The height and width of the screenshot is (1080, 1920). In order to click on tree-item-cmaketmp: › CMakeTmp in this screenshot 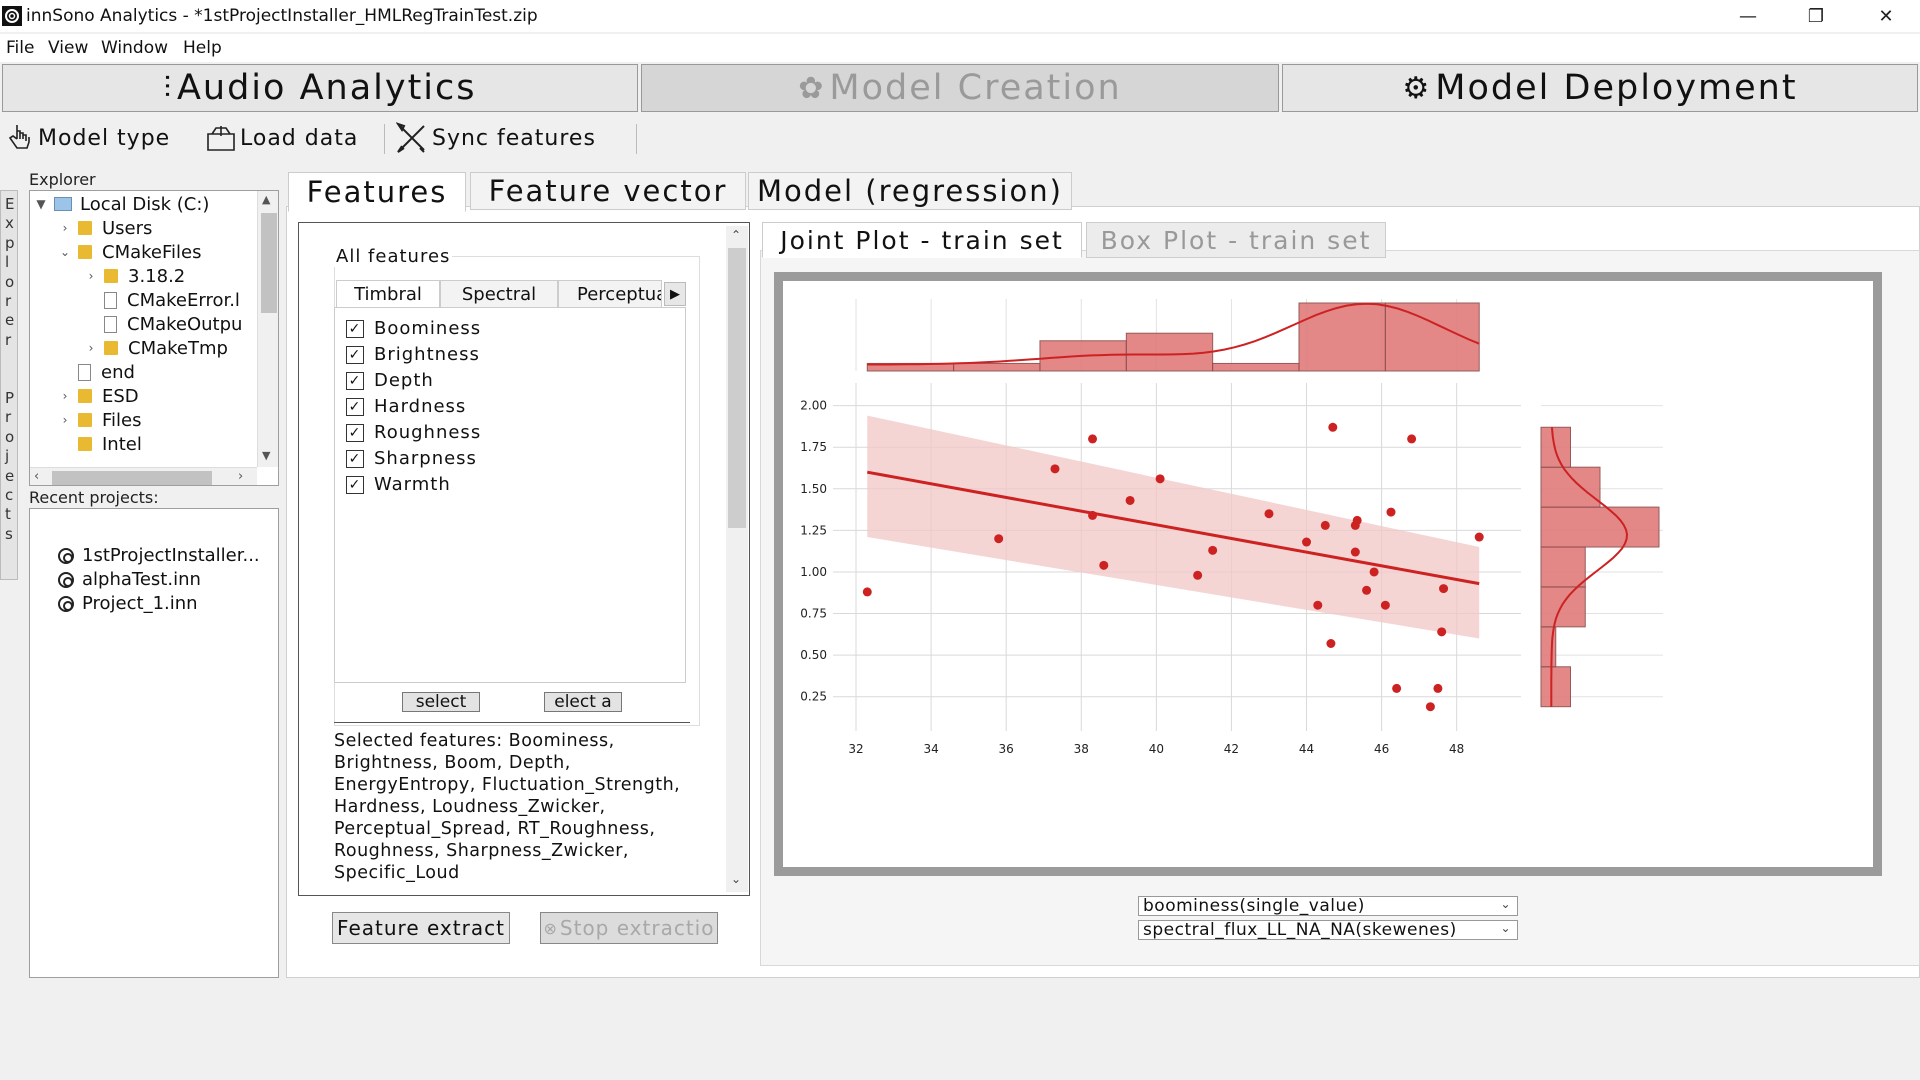, I will do `click(156, 348)`.